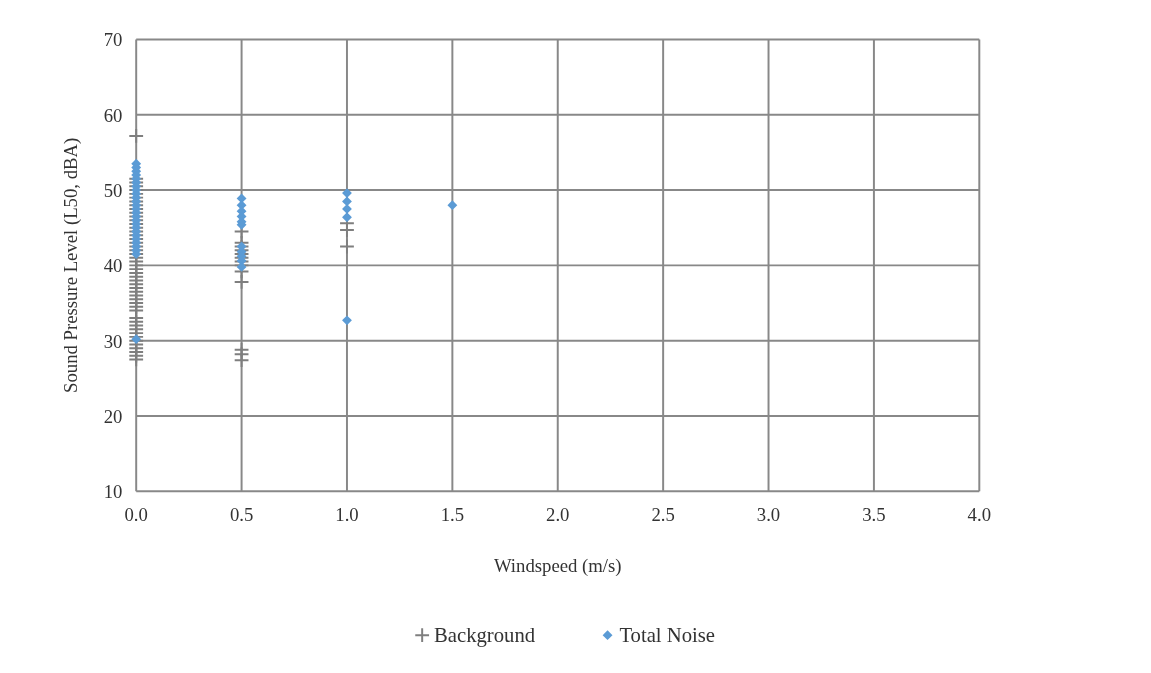 The width and height of the screenshot is (1151, 673). Describe the element at coordinates (113, 40) in the screenshot. I see `y-tick-label: 70` at that location.